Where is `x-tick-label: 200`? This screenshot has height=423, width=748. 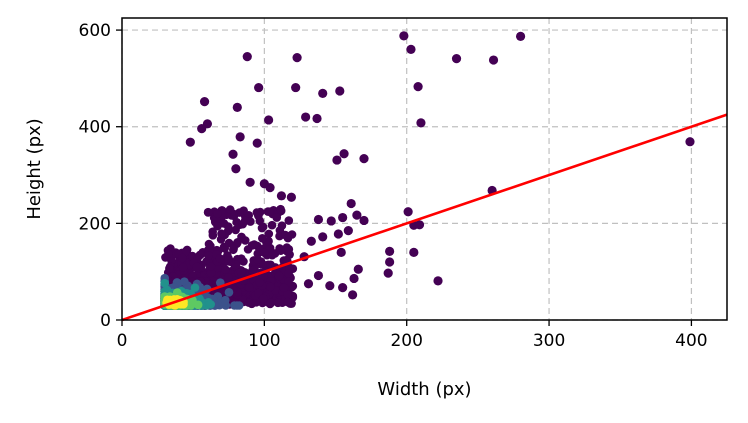 x-tick-label: 200 is located at coordinates (406, 341).